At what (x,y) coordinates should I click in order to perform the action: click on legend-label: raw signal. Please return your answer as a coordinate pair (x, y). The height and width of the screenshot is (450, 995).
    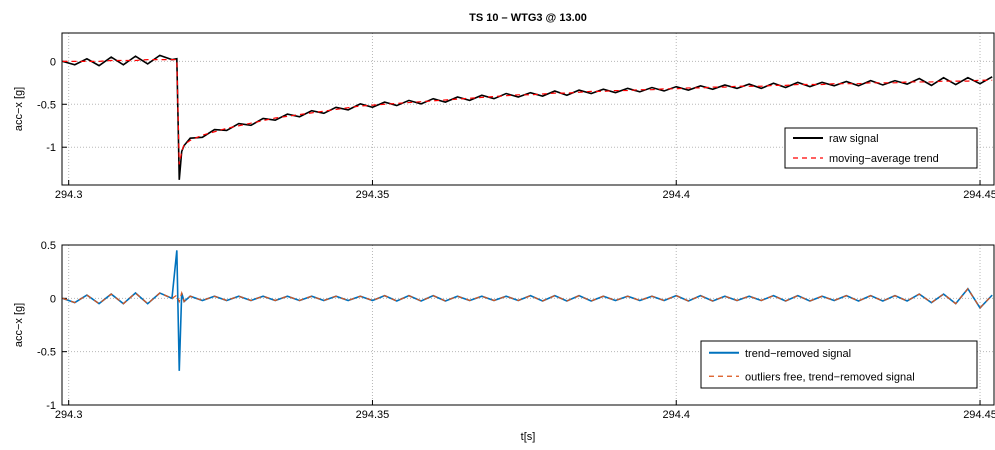
    Looking at the image, I should click on (854, 139).